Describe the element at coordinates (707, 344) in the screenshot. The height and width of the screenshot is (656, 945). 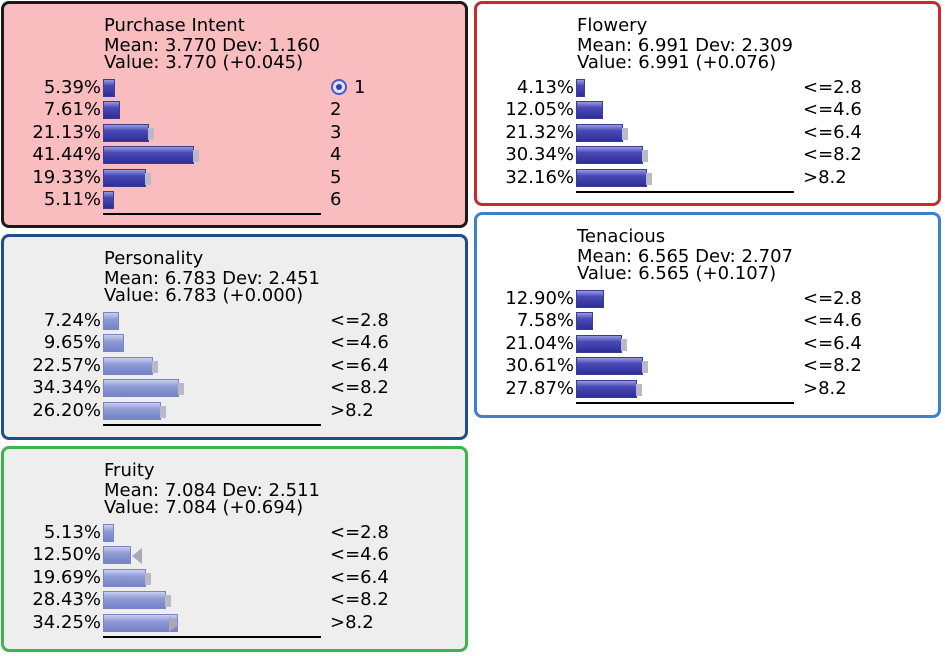
I see `state-row: 21.04% <=6.4` at that location.